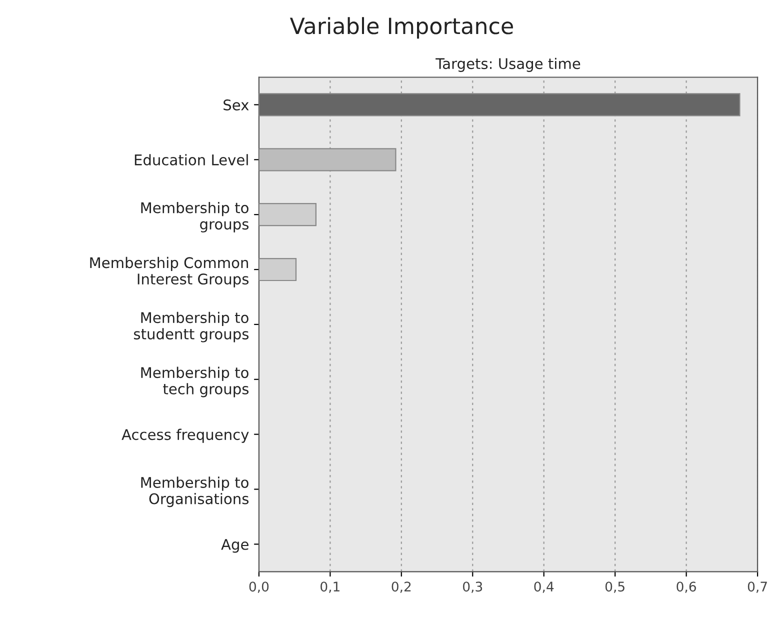 This screenshot has height=618, width=773. What do you see at coordinates (191, 327) in the screenshot?
I see `y-tick-label: Membership to studentt groups` at bounding box center [191, 327].